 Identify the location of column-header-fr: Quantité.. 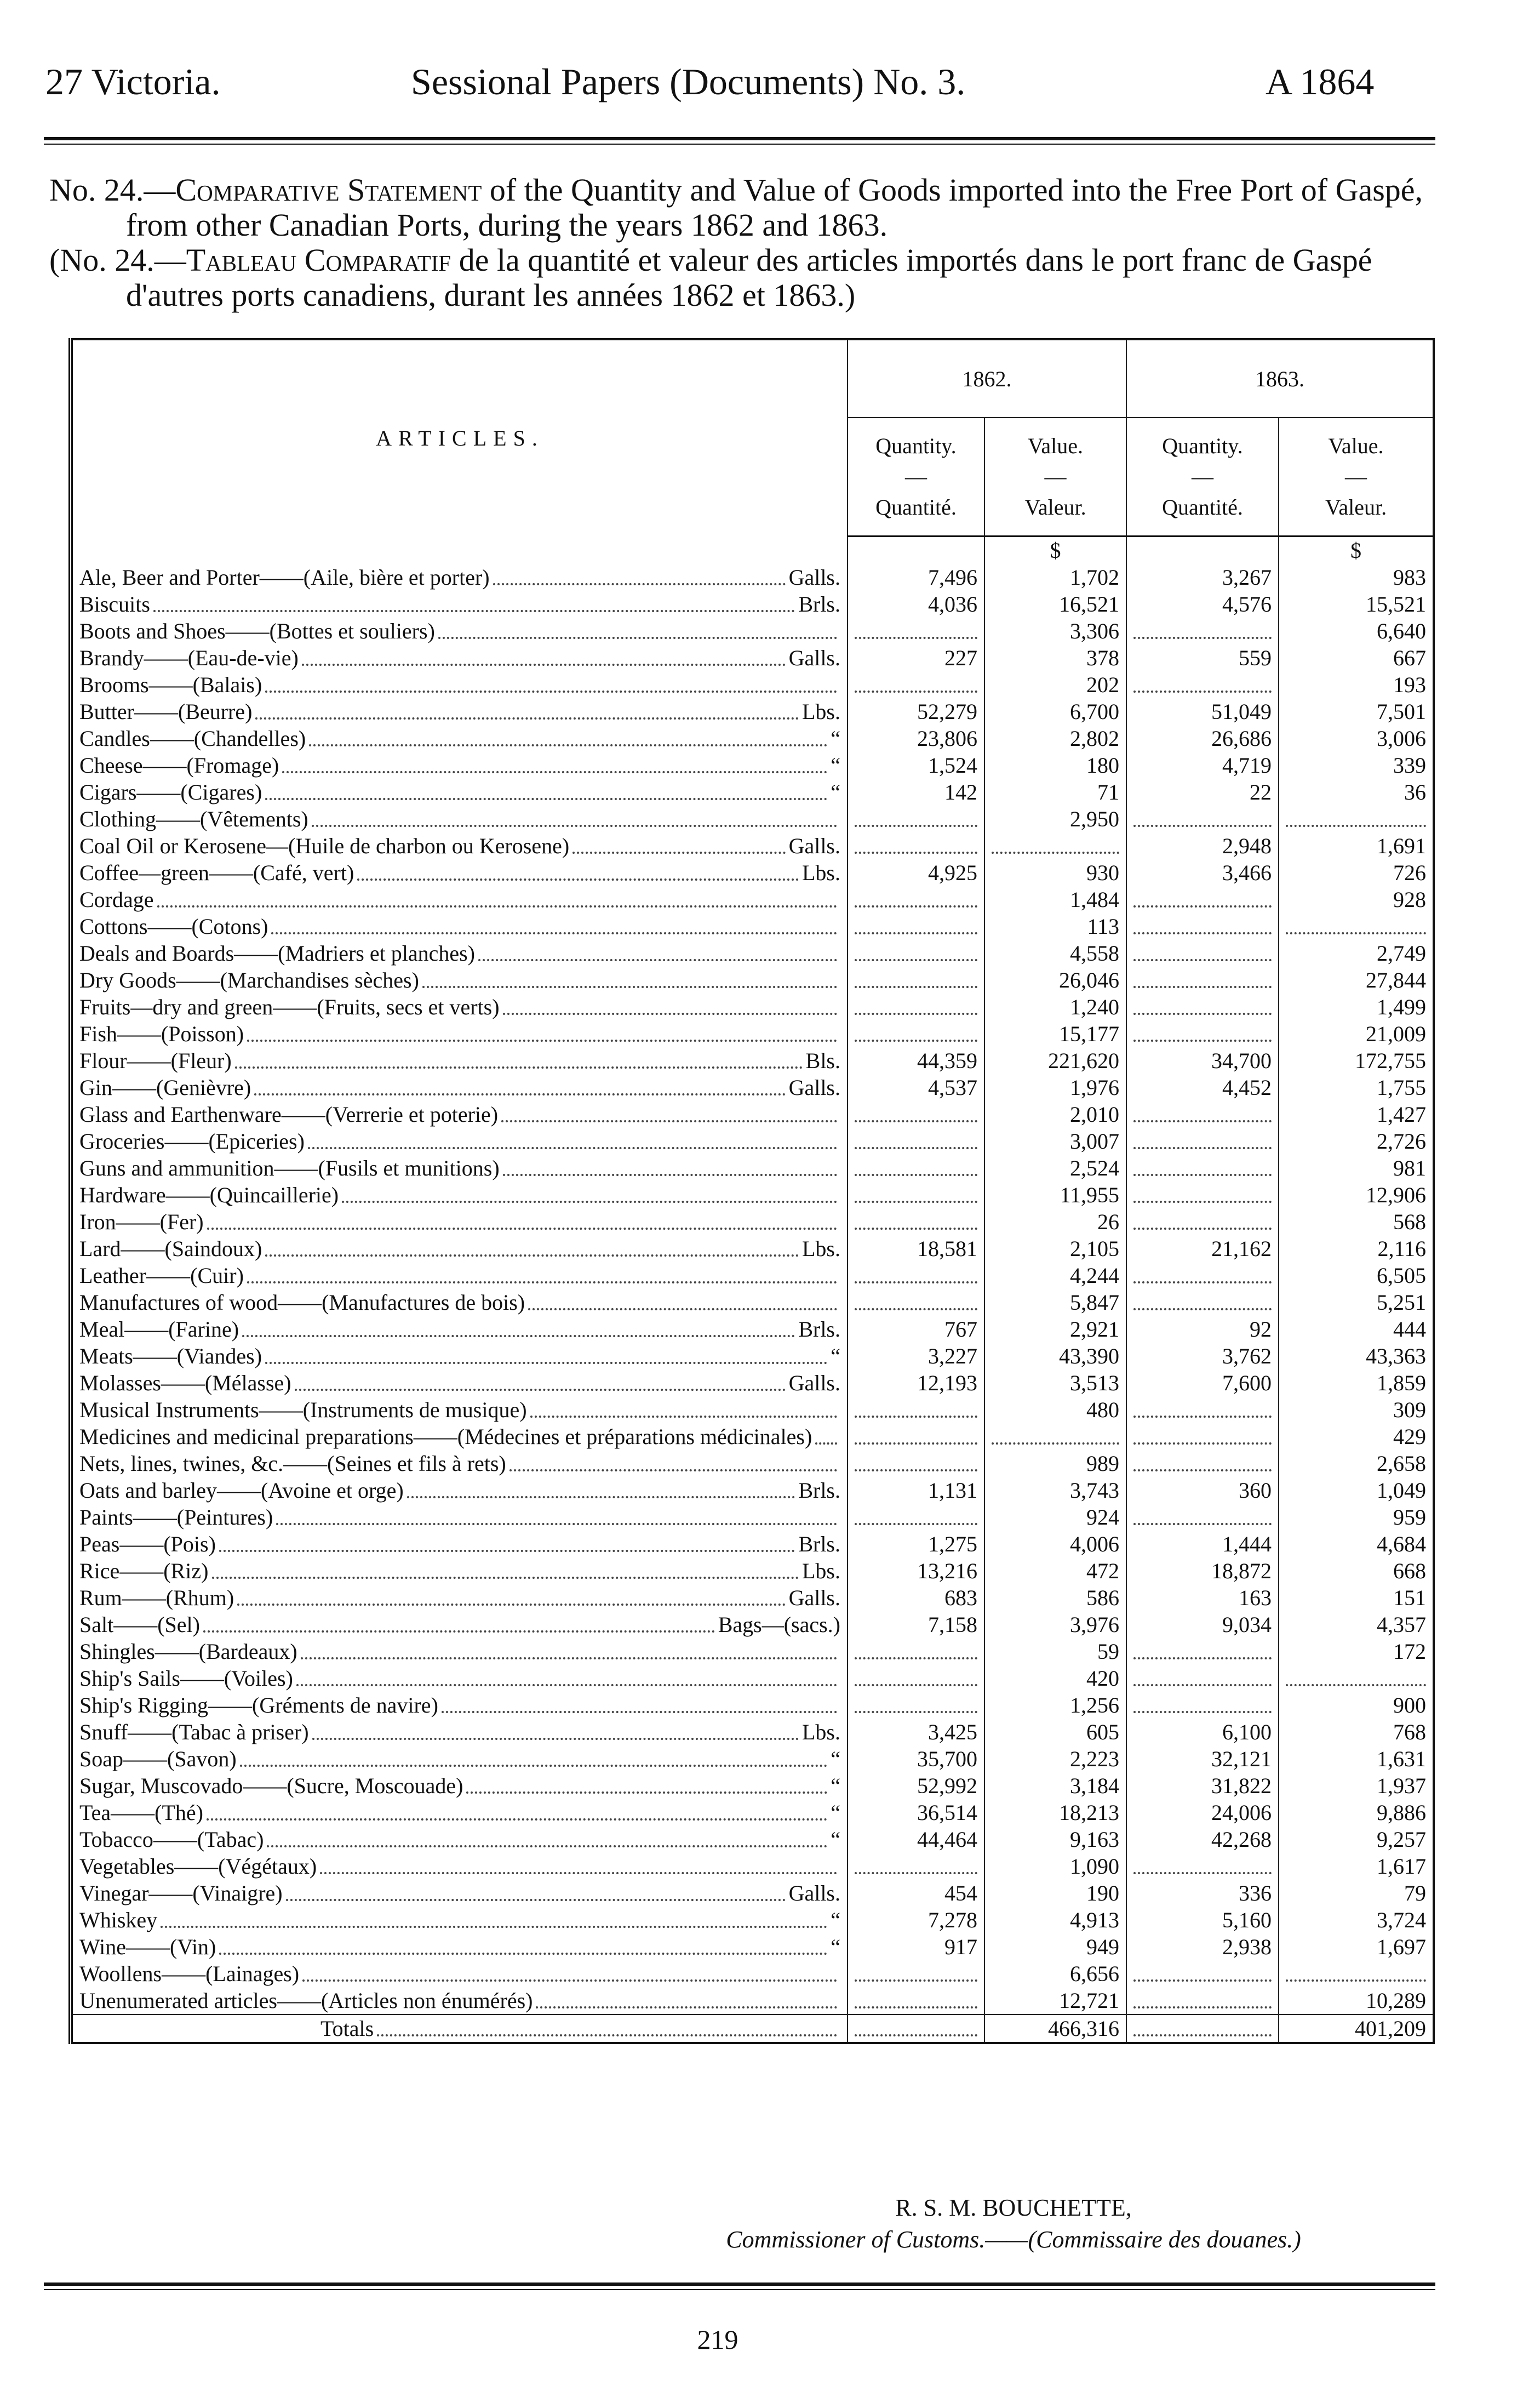
(1202, 508).